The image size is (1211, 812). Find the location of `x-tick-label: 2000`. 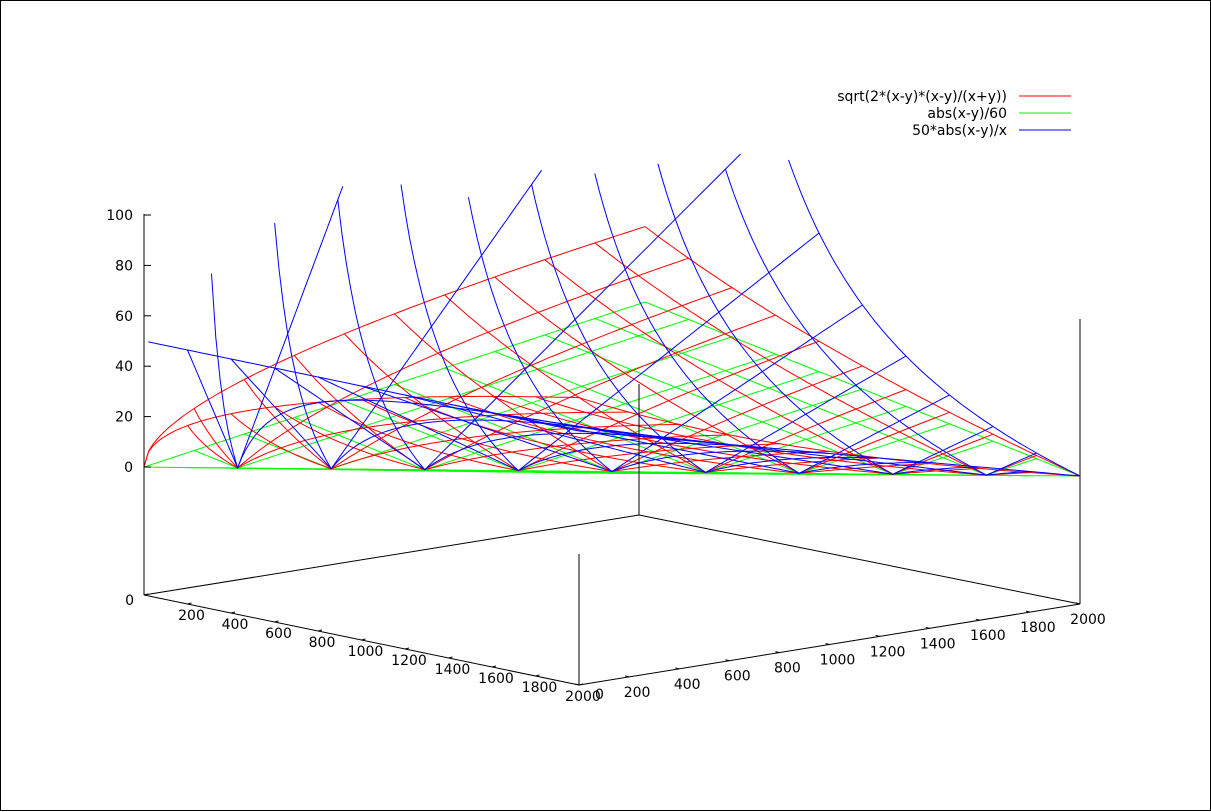

x-tick-label: 2000 is located at coordinates (583, 697).